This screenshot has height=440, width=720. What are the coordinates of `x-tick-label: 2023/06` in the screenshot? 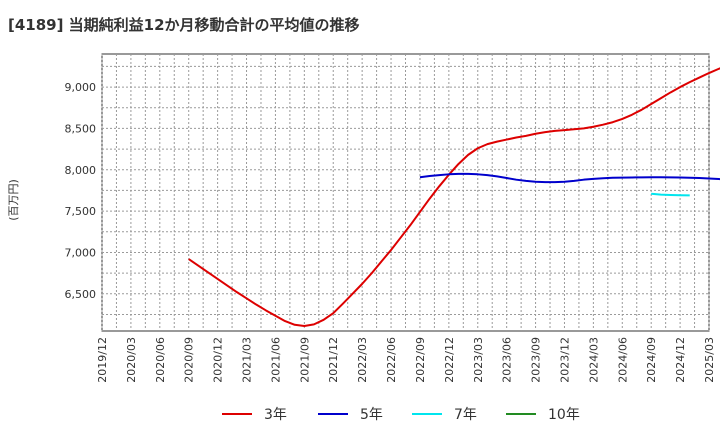 It's located at (507, 360).